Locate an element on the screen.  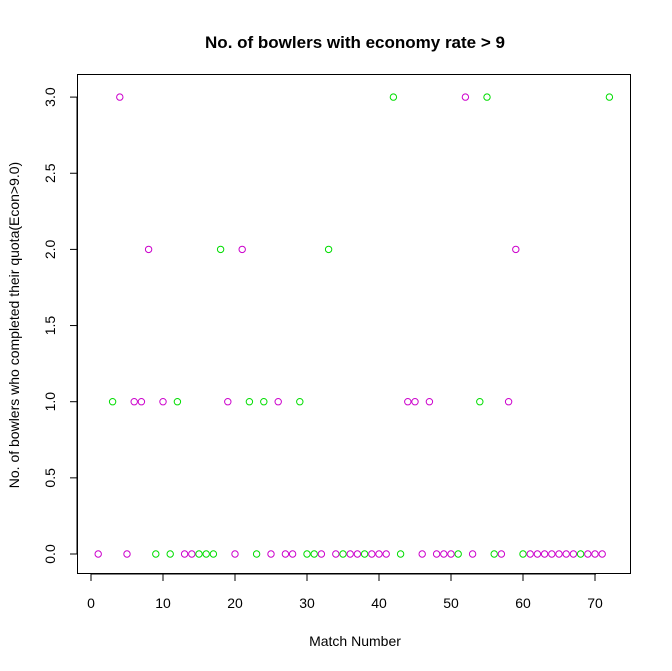
y-tick-label: 1.5 is located at coordinates (50, 326).